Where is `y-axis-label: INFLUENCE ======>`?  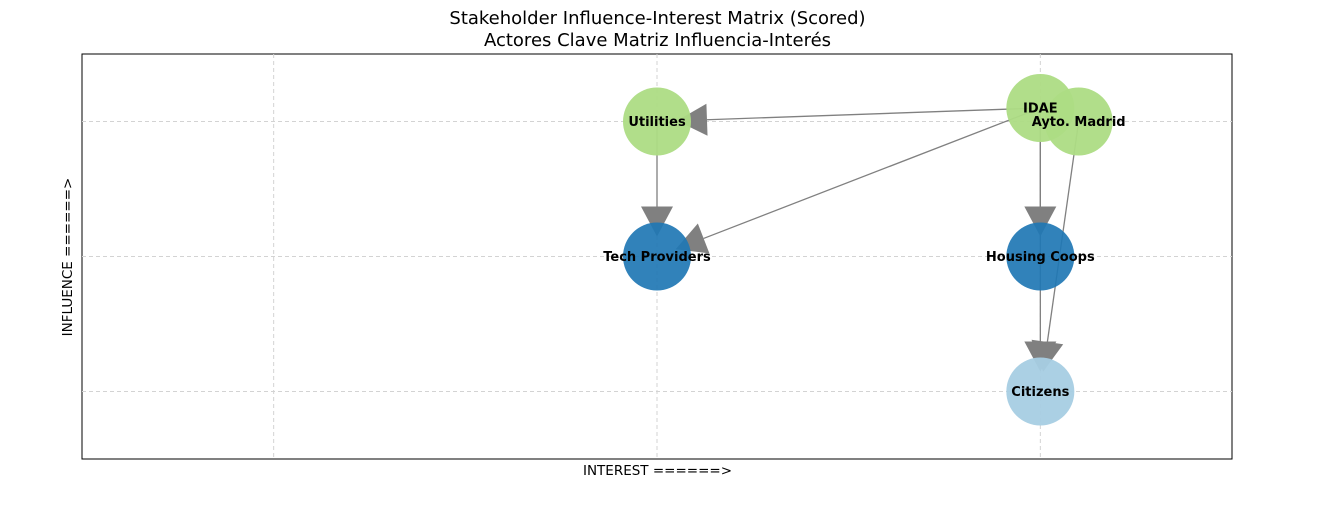 y-axis-label: INFLUENCE ======> is located at coordinates (68, 257).